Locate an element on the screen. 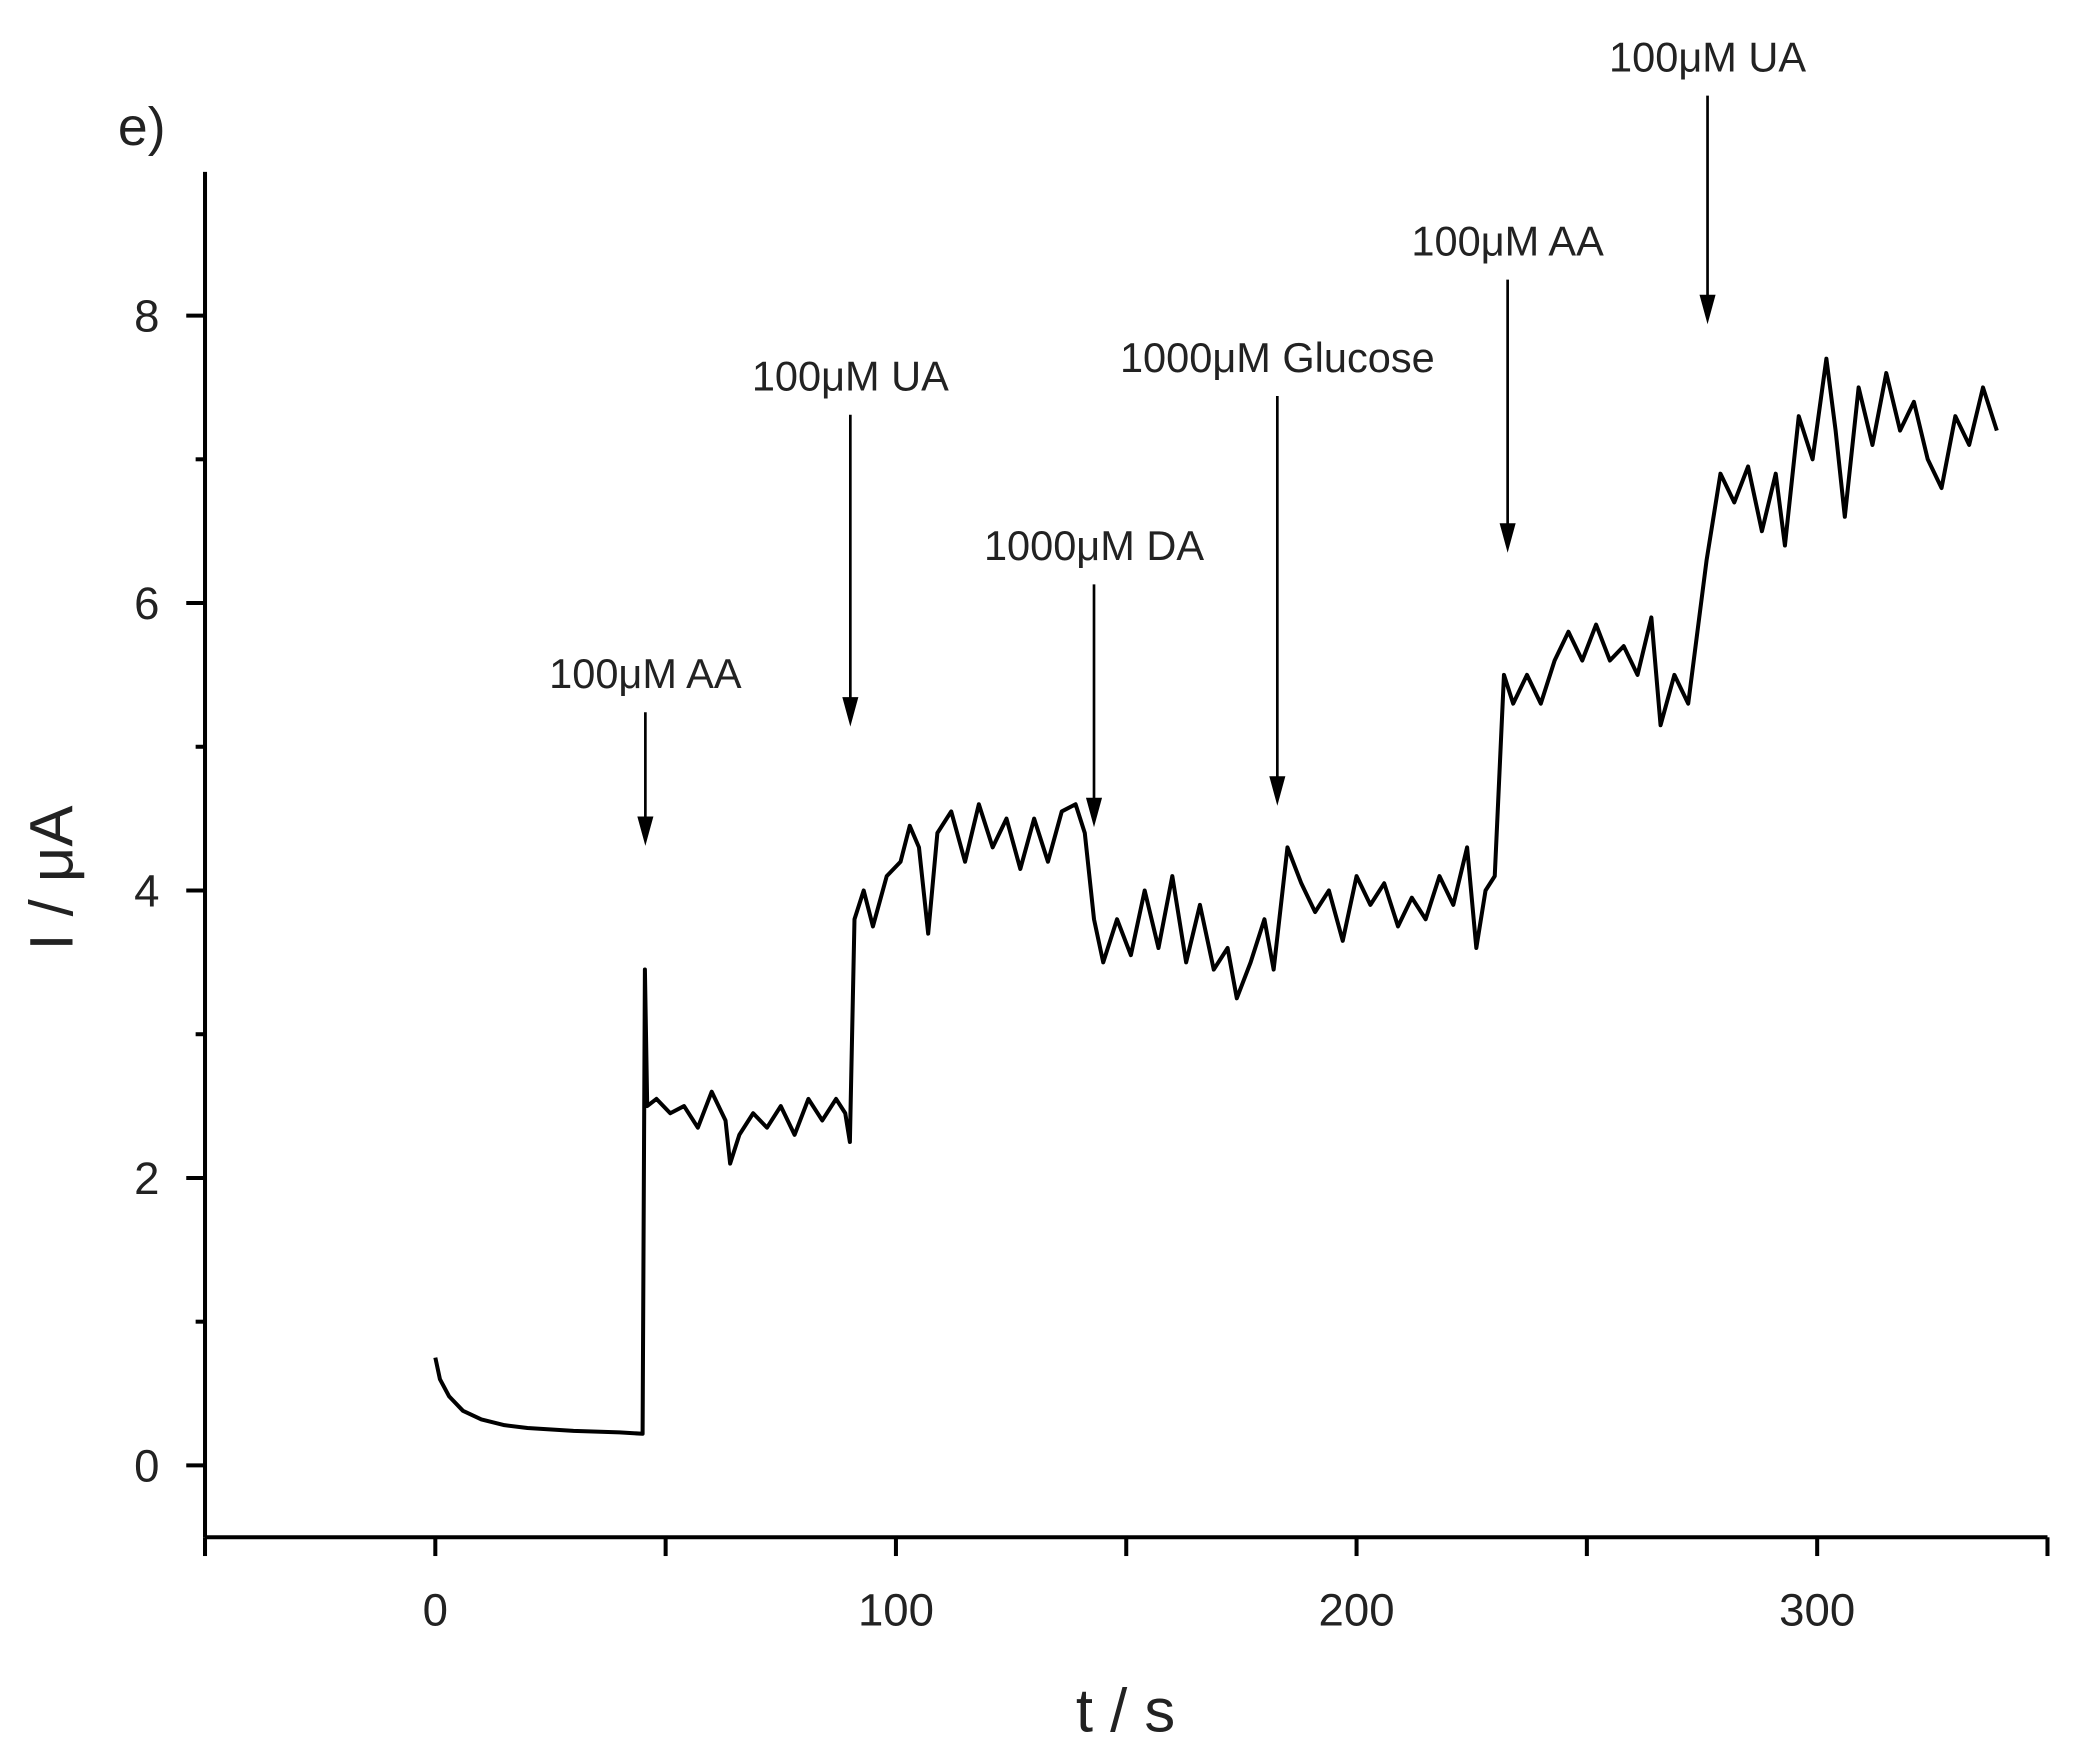  y-tick-label: 8 is located at coordinates (146, 316).